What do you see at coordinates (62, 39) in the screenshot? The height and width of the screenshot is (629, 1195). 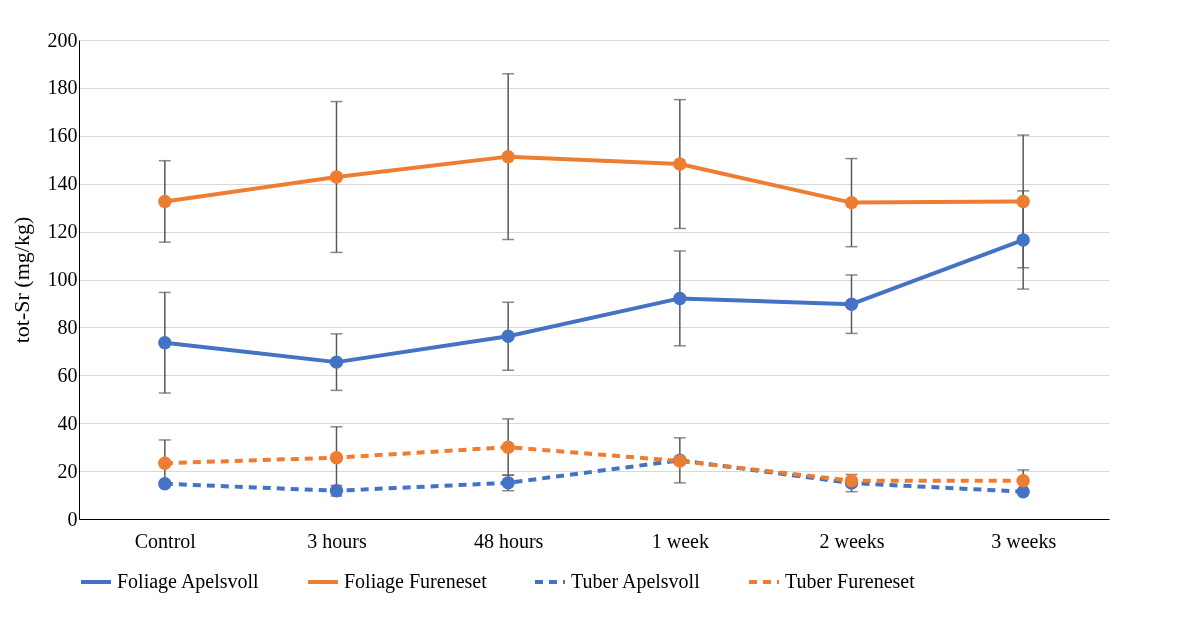 I see `y-tick-label: 200` at bounding box center [62, 39].